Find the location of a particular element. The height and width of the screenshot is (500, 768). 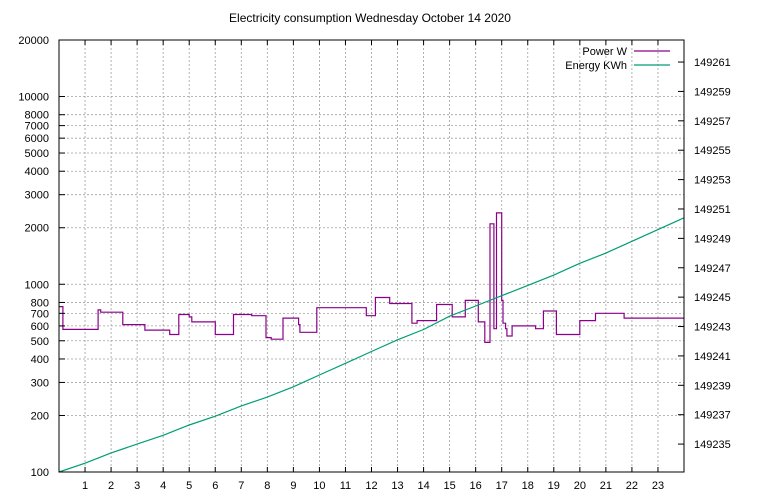

y-right-tick-label: 149243 is located at coordinates (712, 328).